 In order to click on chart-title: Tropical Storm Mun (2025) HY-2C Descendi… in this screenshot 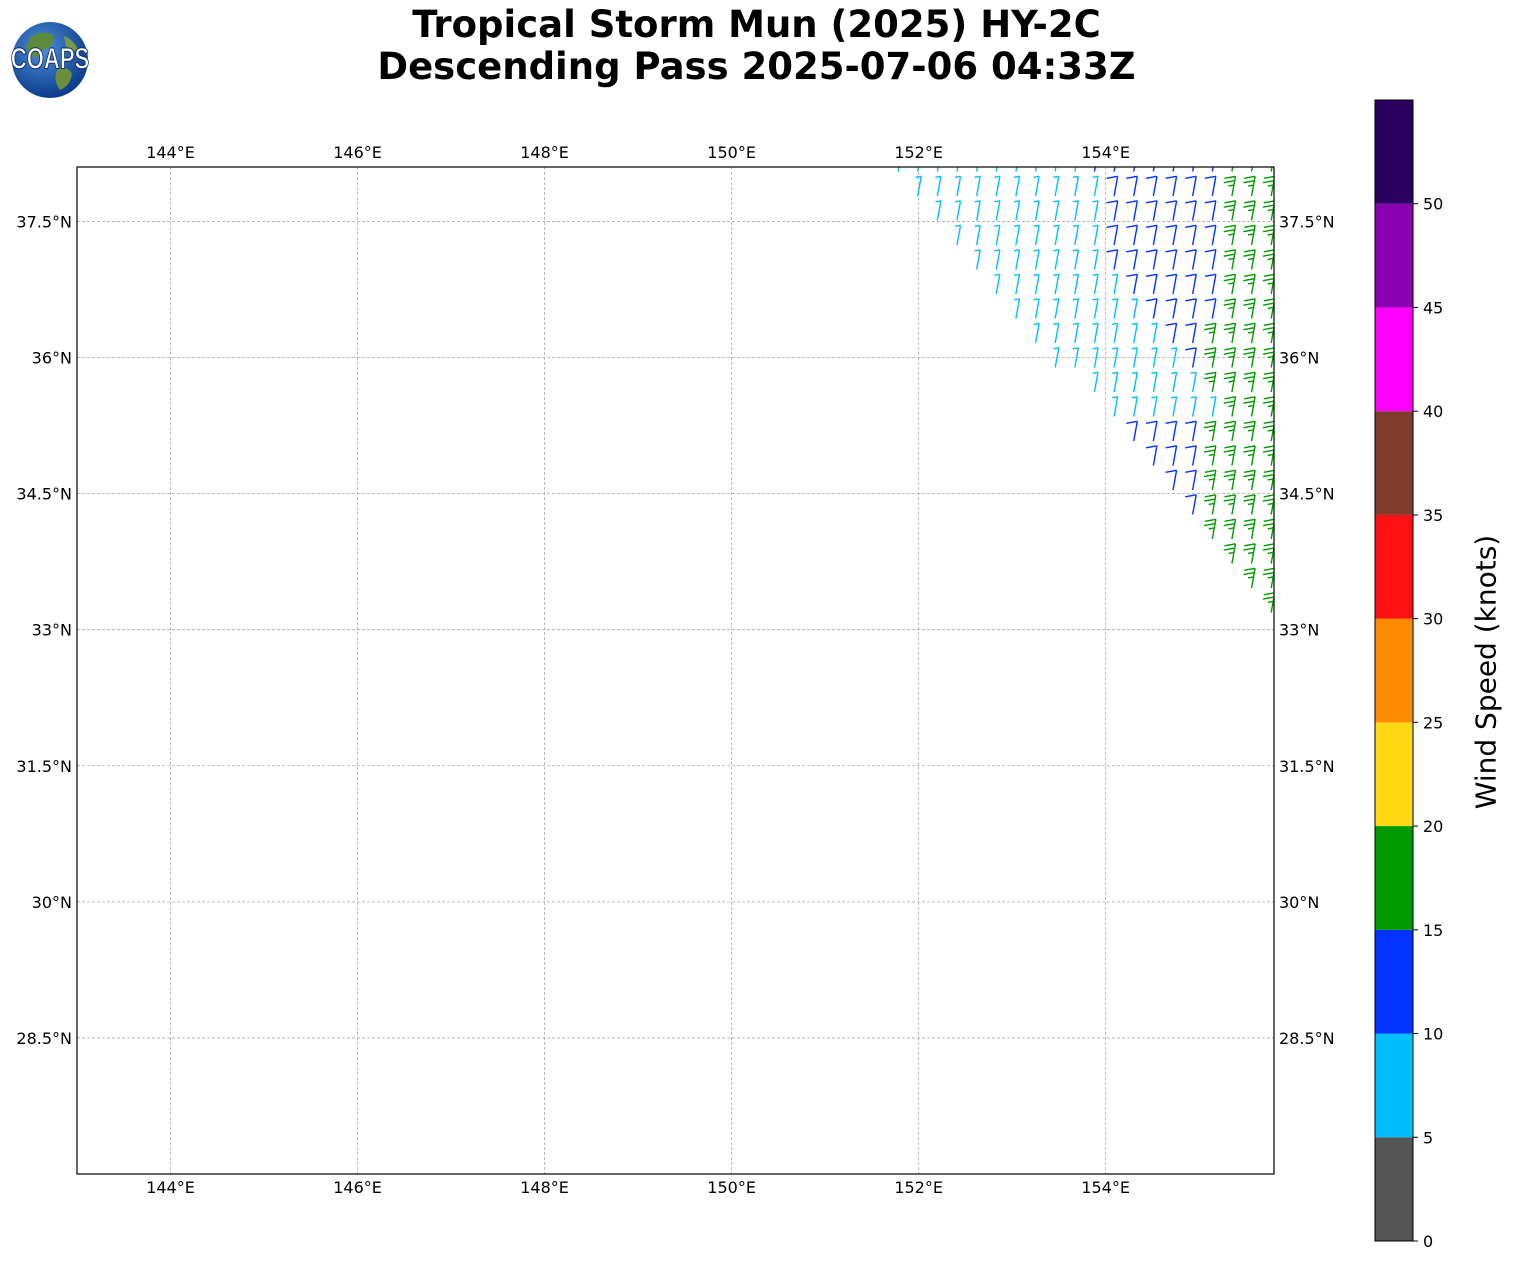, I will do `click(756, 46)`.